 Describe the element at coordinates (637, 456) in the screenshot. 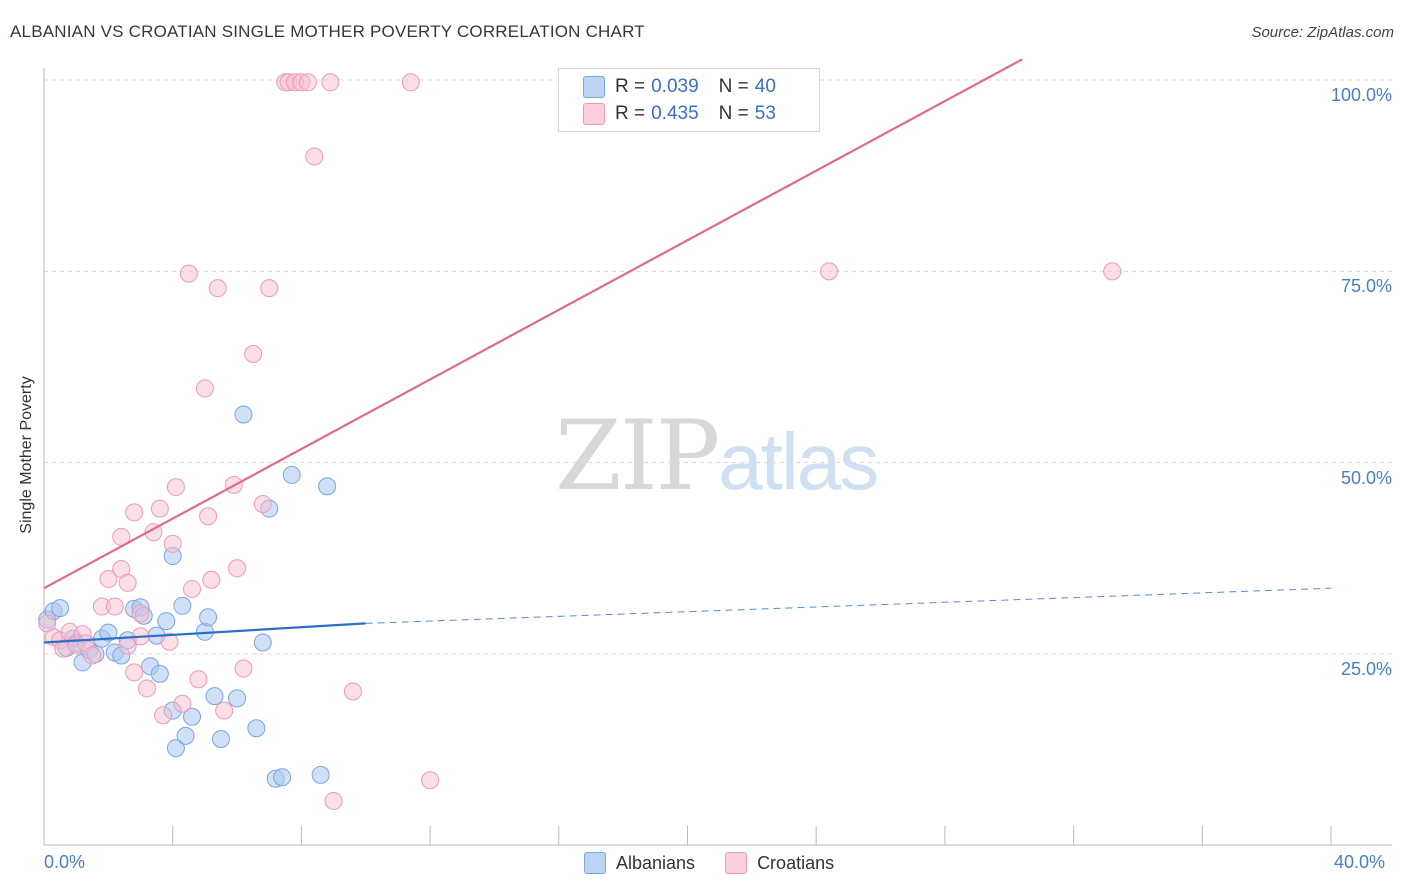

I see `watermark-zip: ZIP` at that location.